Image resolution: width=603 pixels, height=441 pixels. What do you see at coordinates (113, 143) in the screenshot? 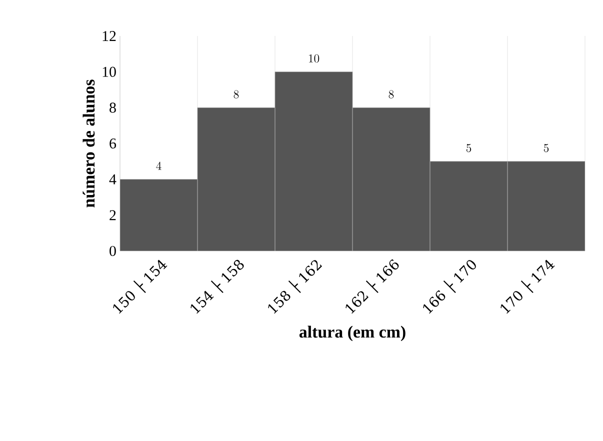
I see `y-tick-label: 6` at bounding box center [113, 143].